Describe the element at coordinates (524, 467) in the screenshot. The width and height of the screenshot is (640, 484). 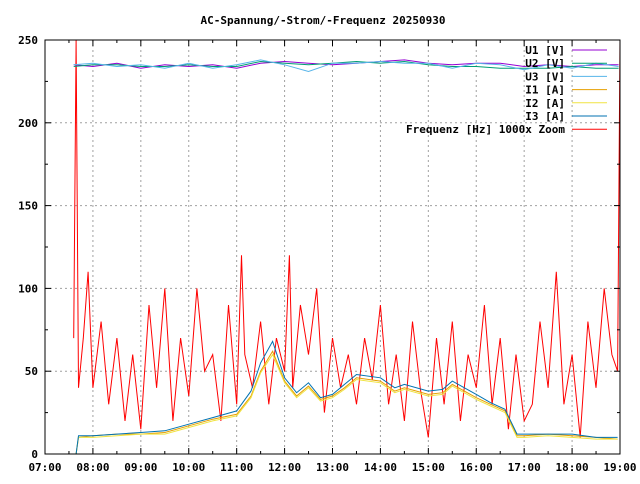
I see `x-tick-label: 17:00` at that location.